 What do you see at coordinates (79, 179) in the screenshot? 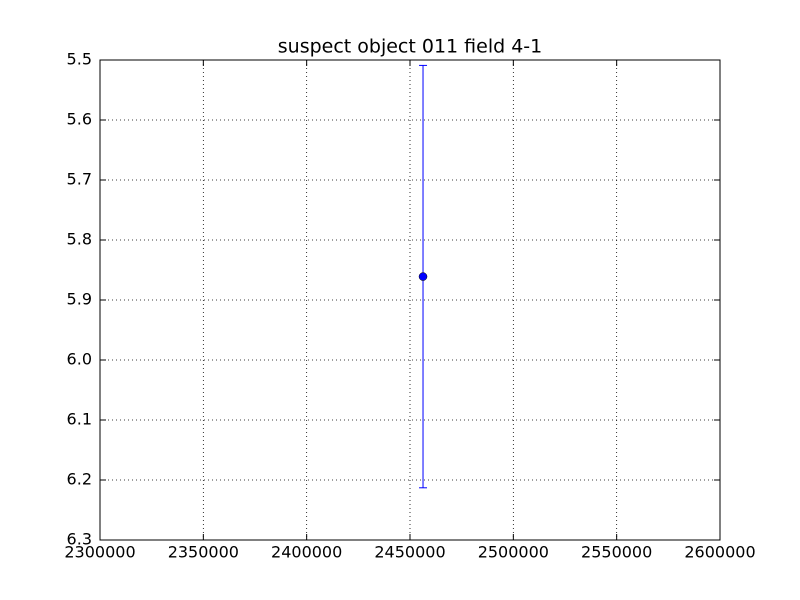
I see `y-tick-label: 5.7` at bounding box center [79, 179].